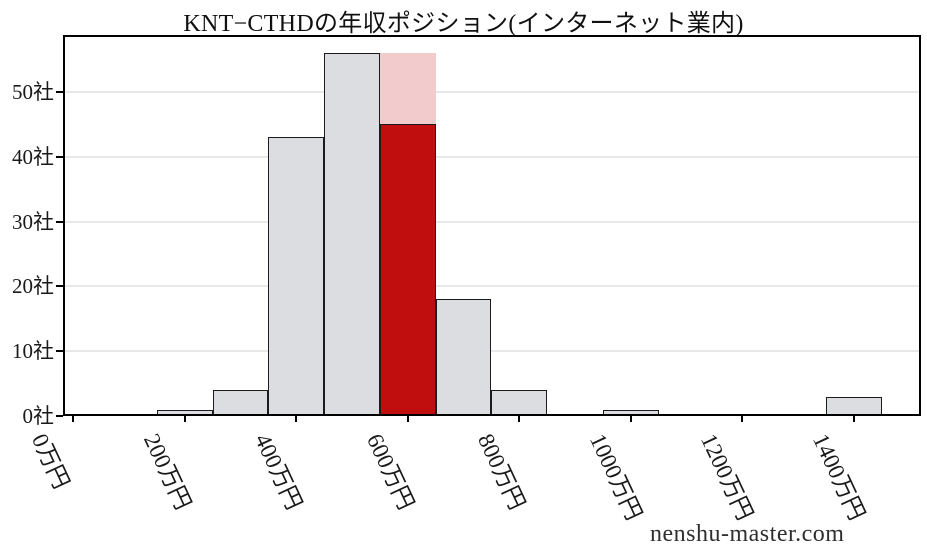  I want to click on y-axis-tick-label: 0社, so click(38, 416).